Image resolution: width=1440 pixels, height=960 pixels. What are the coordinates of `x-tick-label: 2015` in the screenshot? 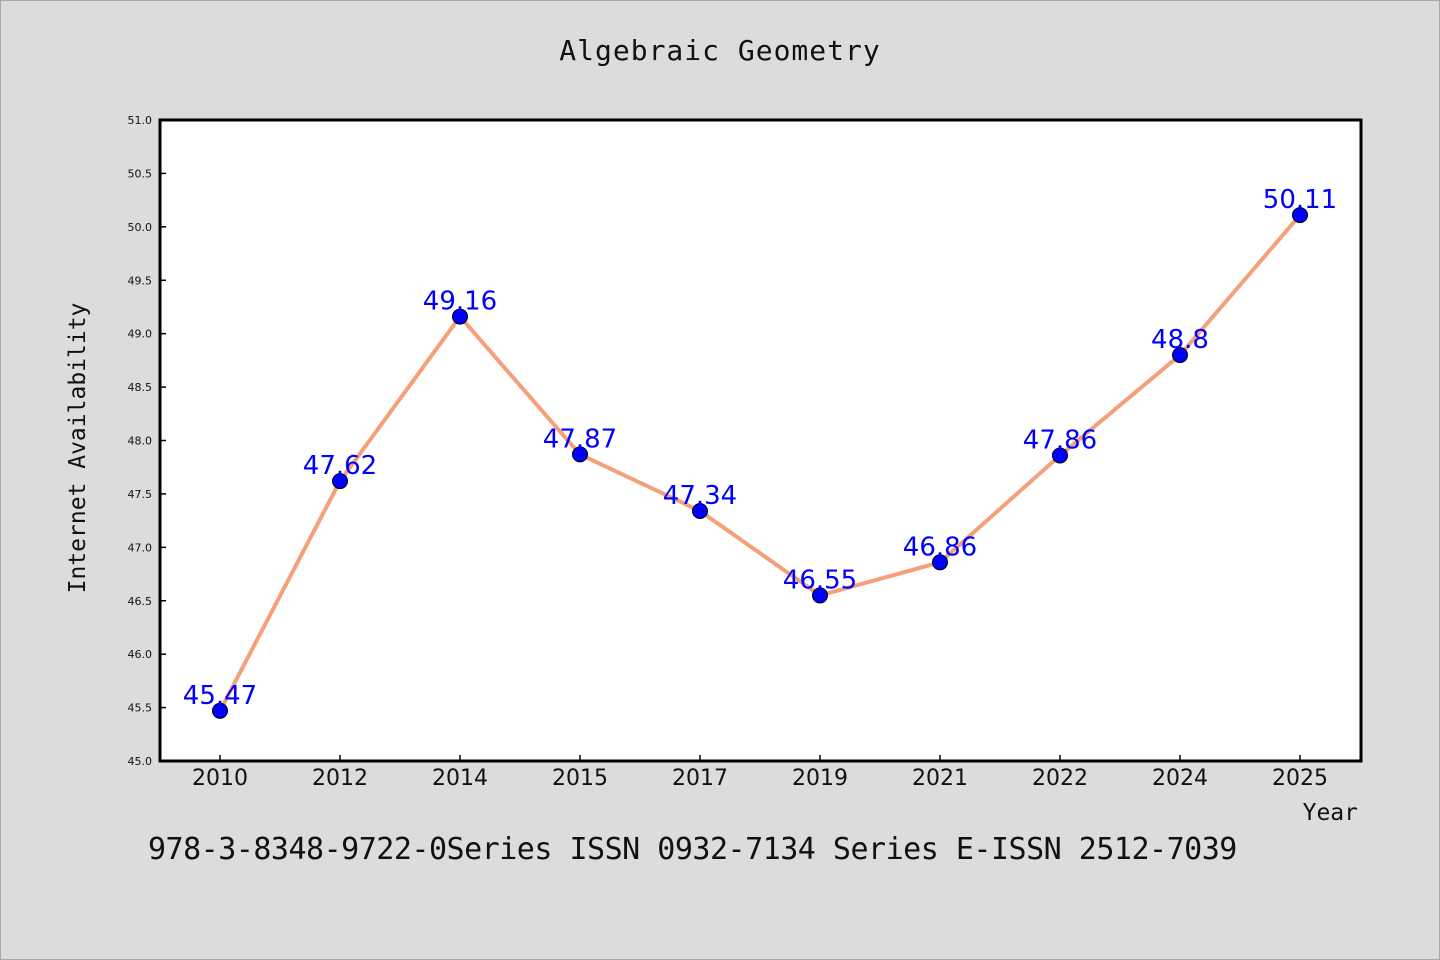 It's located at (580, 778).